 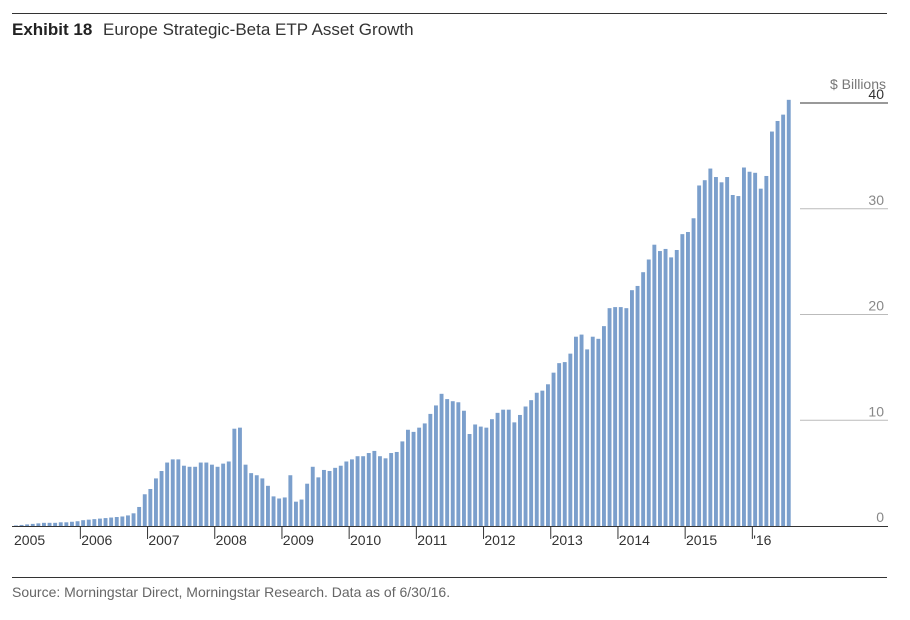 What do you see at coordinates (449, 13) in the screenshot?
I see `top-rule` at bounding box center [449, 13].